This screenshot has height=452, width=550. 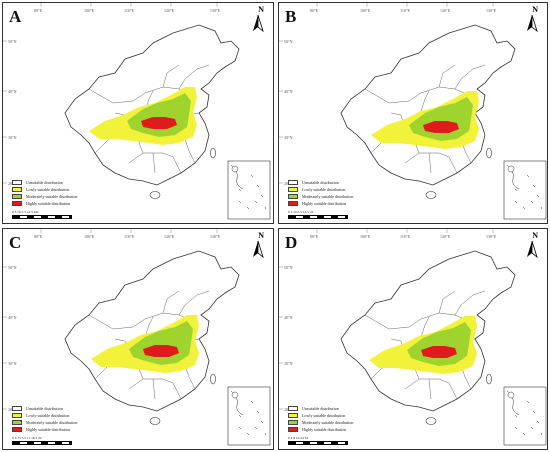 I want to click on scale-bar: 0 4 8 16 24 32, so click(x=318, y=440).